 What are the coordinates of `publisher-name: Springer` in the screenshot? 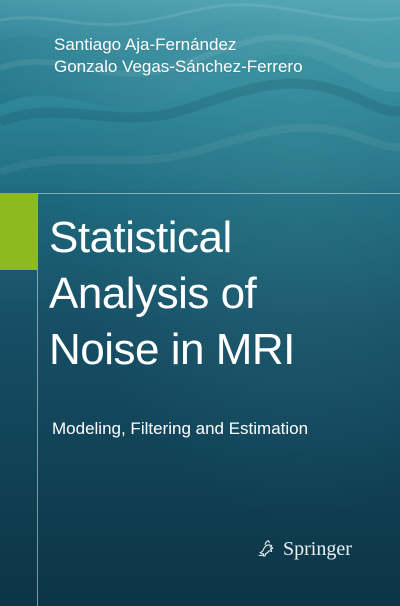 It's located at (317, 549).